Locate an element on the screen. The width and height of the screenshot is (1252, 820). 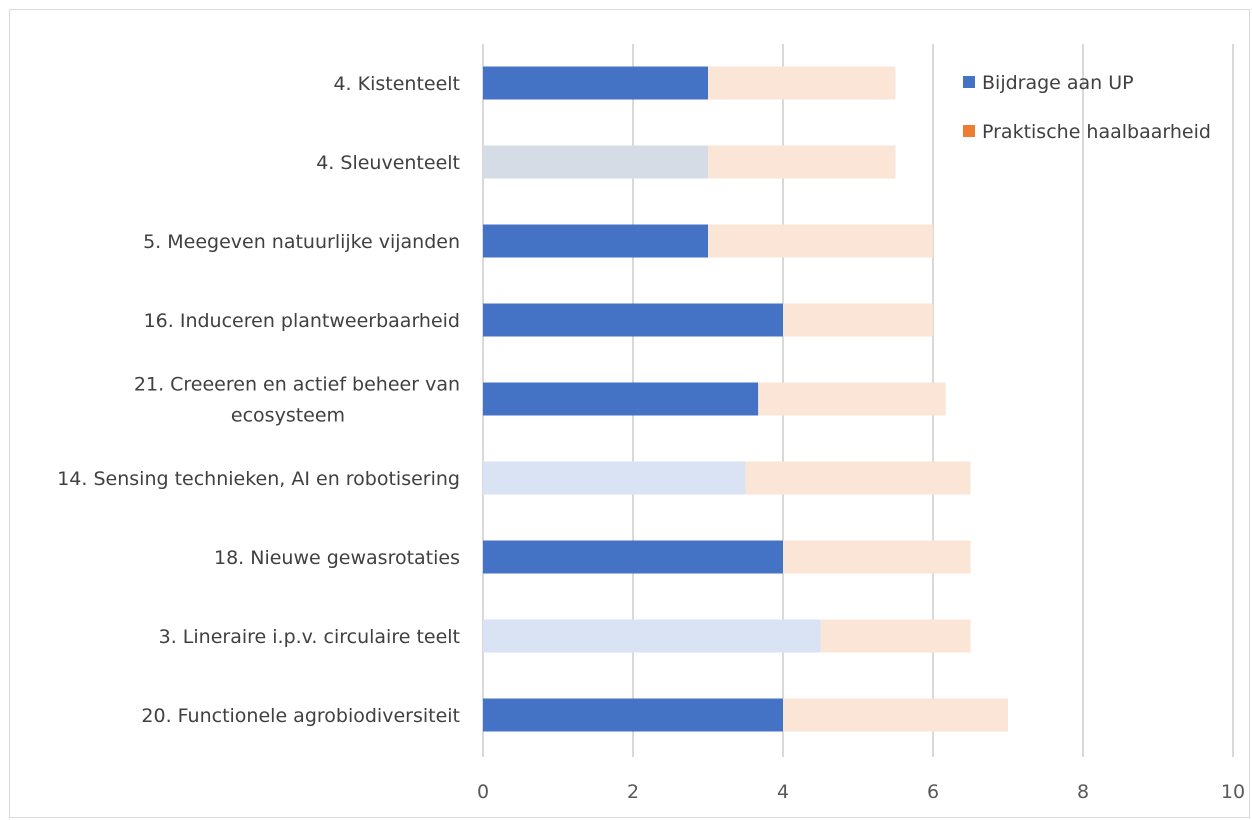
category-label: 18. Nieuwe gewasrotaties is located at coordinates (337, 558).